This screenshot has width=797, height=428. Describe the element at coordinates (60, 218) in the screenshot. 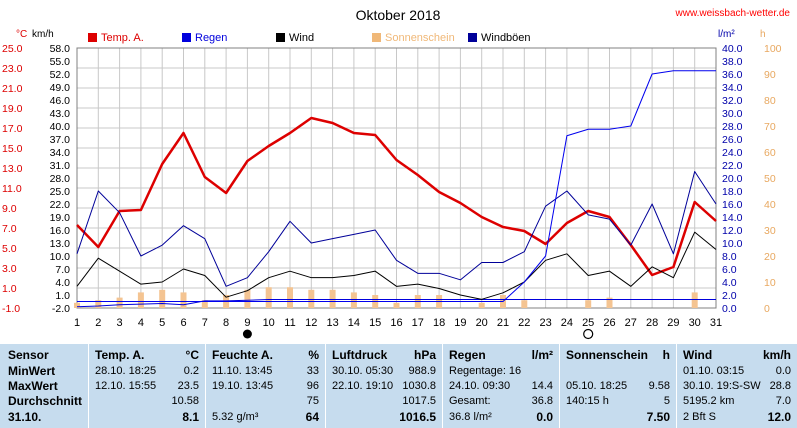

I see `wind-tick-label: 19.0` at that location.